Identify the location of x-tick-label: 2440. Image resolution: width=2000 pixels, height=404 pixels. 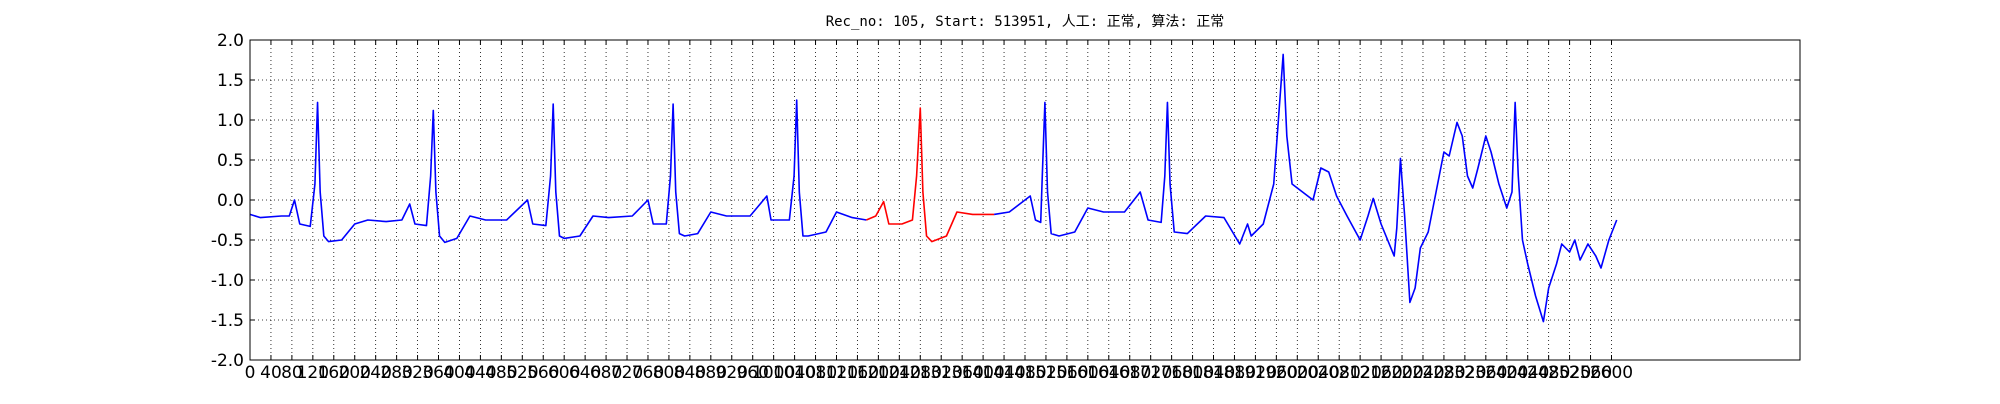
(1527, 373).